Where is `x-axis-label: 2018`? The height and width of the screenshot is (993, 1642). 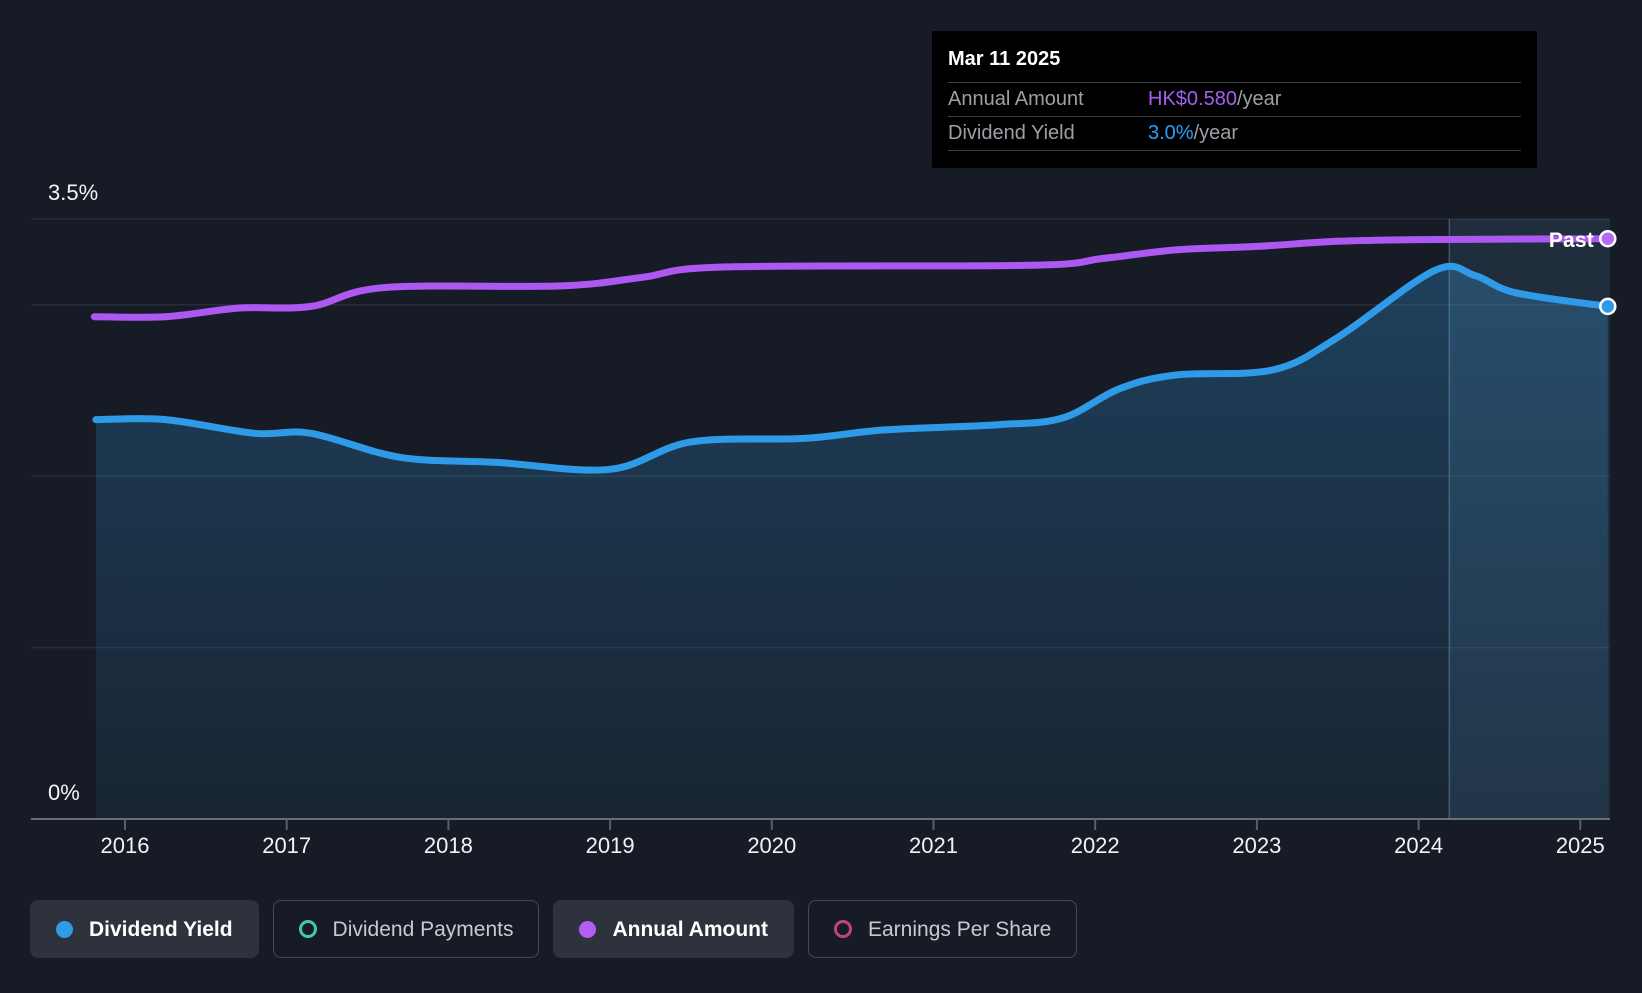
x-axis-label: 2018 is located at coordinates (448, 845).